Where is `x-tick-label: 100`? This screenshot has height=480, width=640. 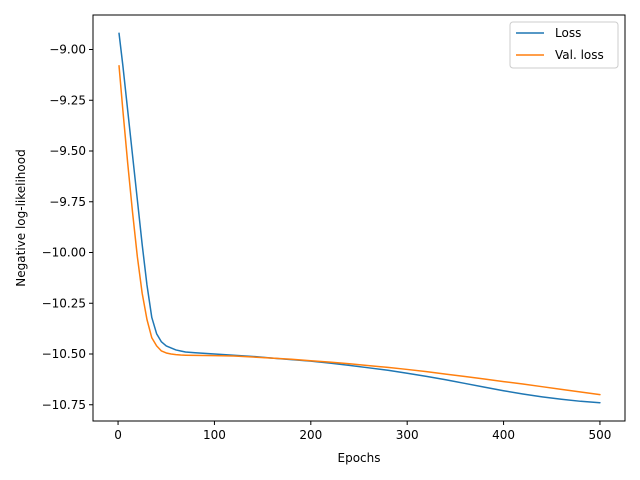
x-tick-label: 100 is located at coordinates (214, 435).